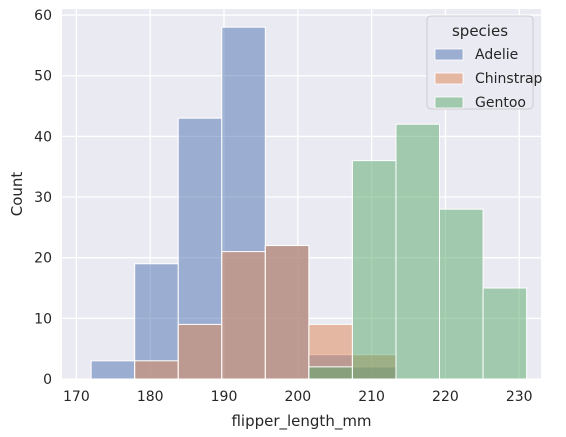 This screenshot has width=566, height=437. Describe the element at coordinates (43, 319) in the screenshot. I see `y-tick-label: 10` at that location.